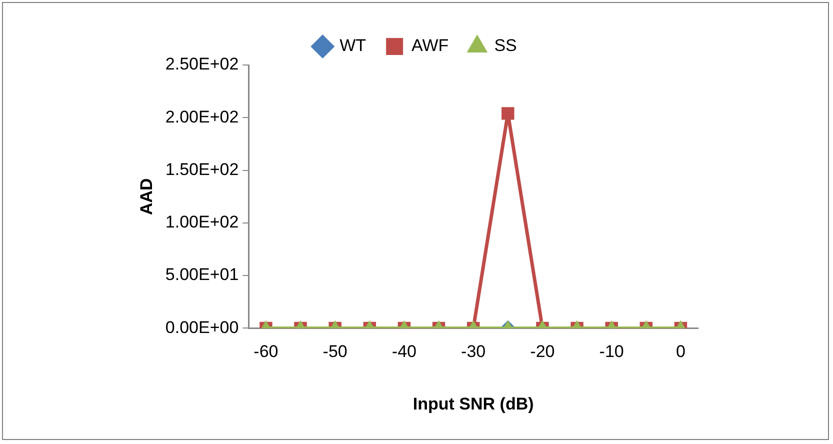 The image size is (833, 444). Describe the element at coordinates (404, 352) in the screenshot. I see `x-tick-label: -40` at that location.